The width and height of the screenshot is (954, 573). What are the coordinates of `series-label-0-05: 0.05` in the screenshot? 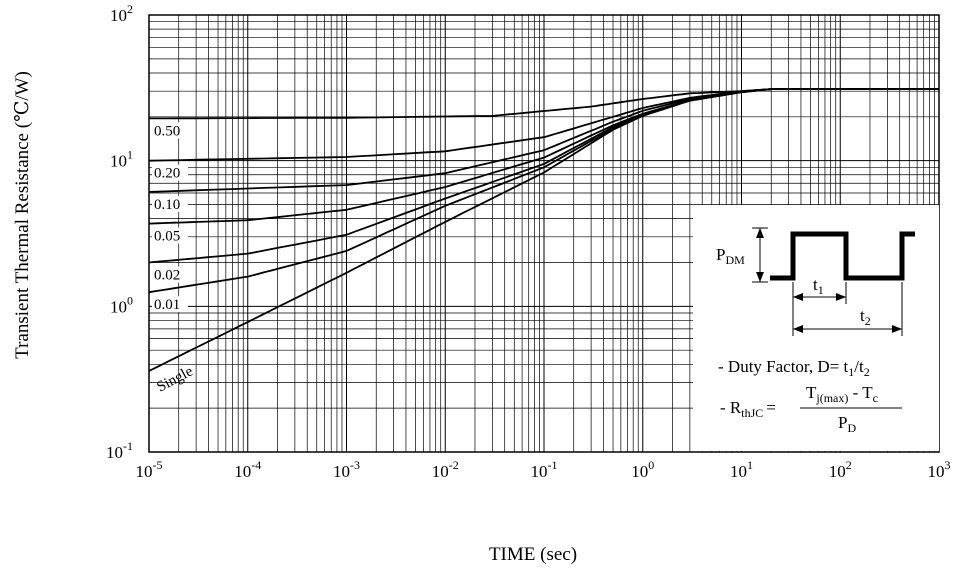 It's located at (167, 237).